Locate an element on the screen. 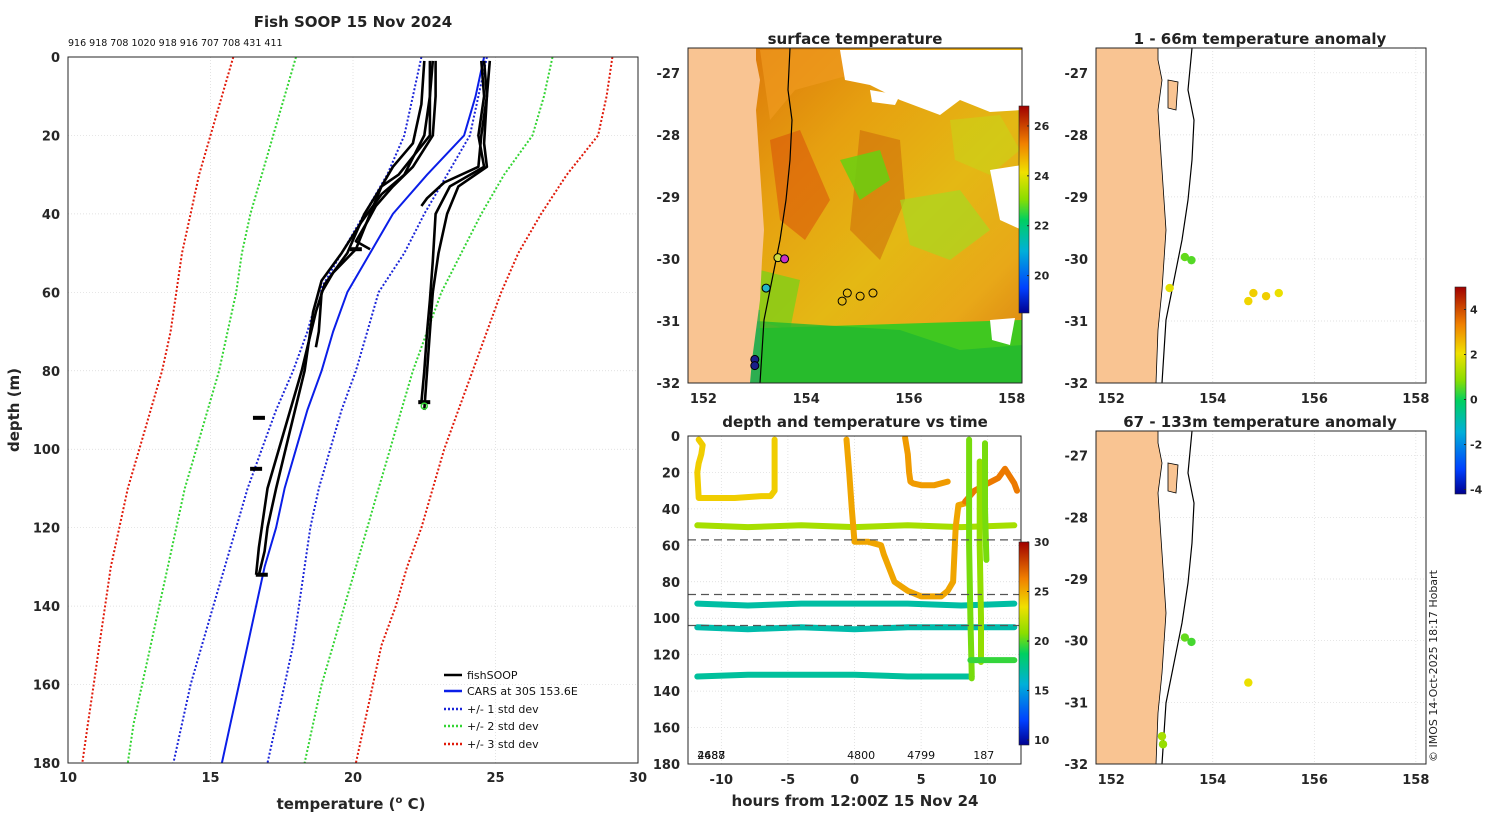 The height and width of the screenshot is (820, 1500). std3-upper-line is located at coordinates (484, 410).